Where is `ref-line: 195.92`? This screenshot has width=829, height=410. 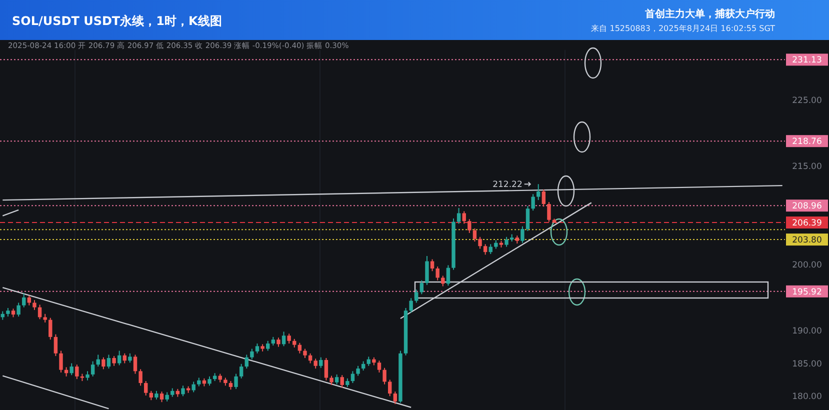
ref-line: 195.92 is located at coordinates (414, 291).